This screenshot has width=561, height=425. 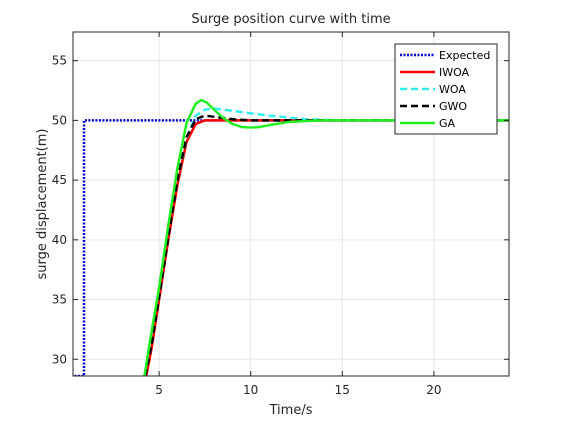 I want to click on legend-label-woa: WOA, so click(x=452, y=89).